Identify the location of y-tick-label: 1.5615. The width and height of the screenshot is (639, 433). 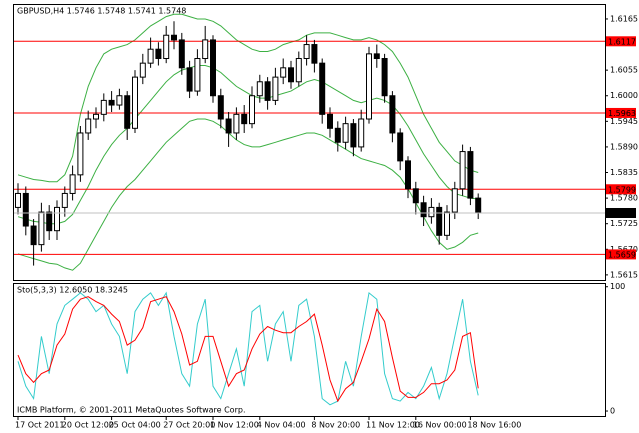
(624, 274).